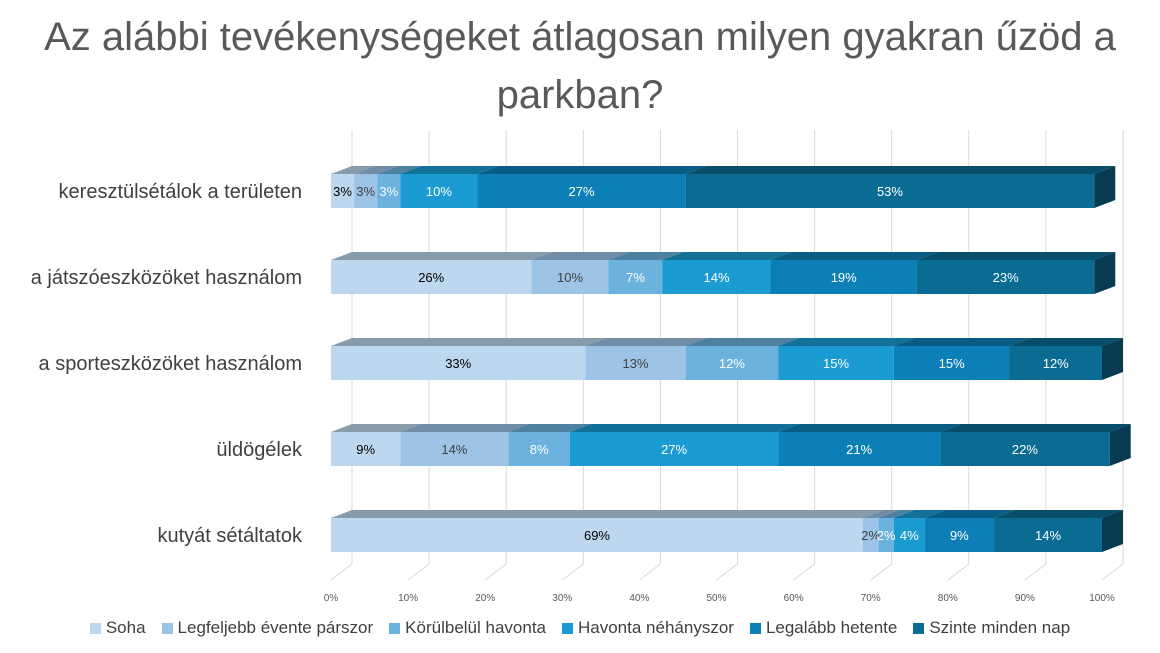 The height and width of the screenshot is (653, 1160). What do you see at coordinates (408, 598) in the screenshot?
I see `x-tick-label: 10%` at bounding box center [408, 598].